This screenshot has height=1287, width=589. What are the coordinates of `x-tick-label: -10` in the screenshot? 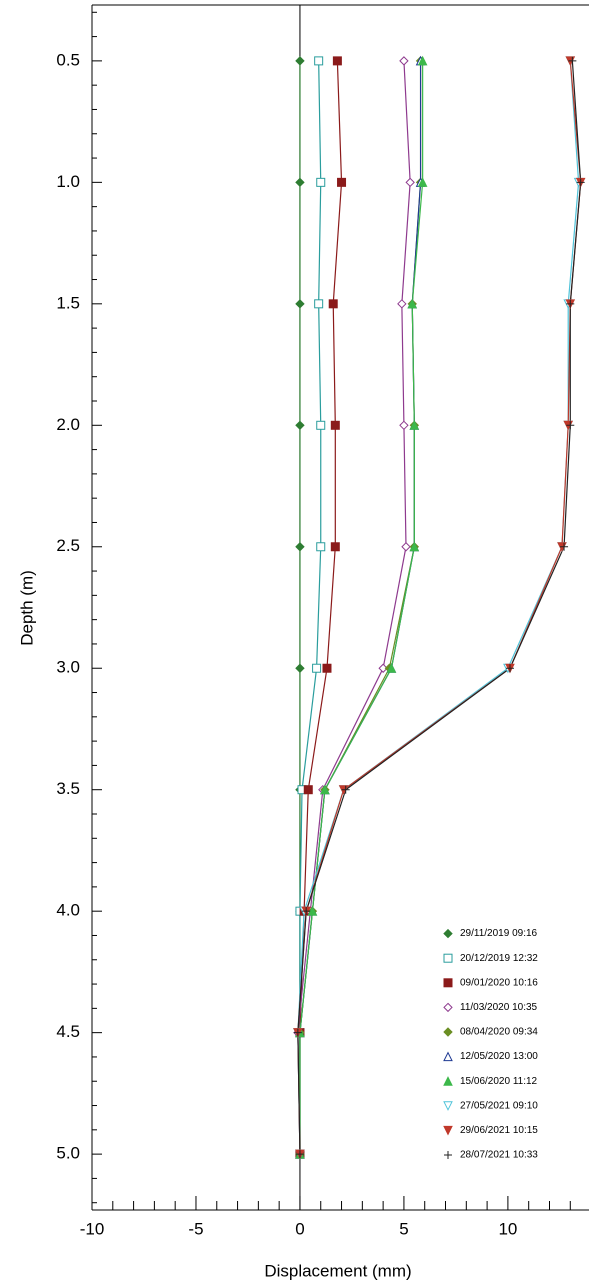 It's located at (92, 1228).